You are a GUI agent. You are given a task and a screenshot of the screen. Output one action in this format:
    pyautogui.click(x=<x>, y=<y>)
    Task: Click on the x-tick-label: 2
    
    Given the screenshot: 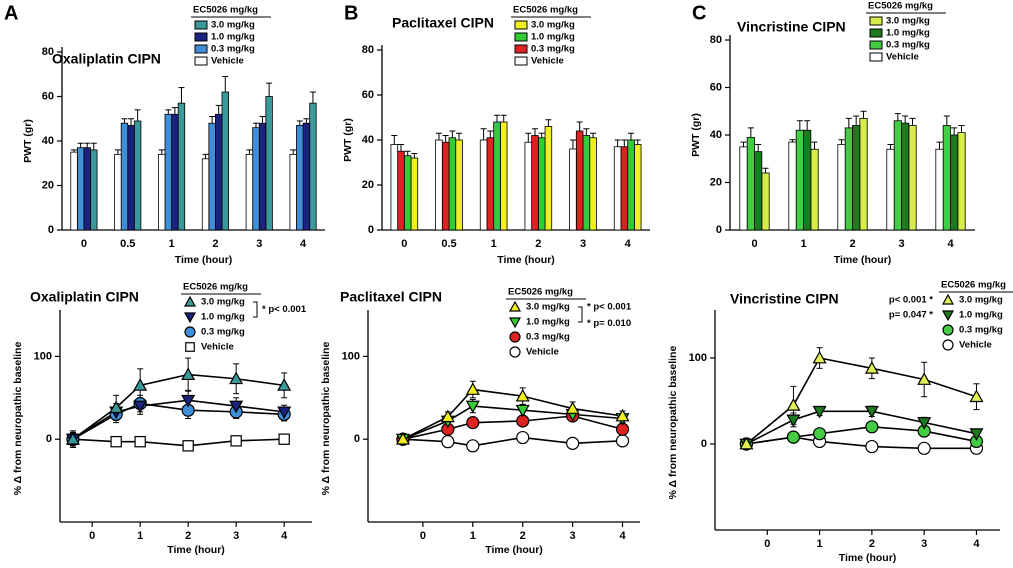 What is the action you would take?
    pyautogui.click(x=215, y=244)
    